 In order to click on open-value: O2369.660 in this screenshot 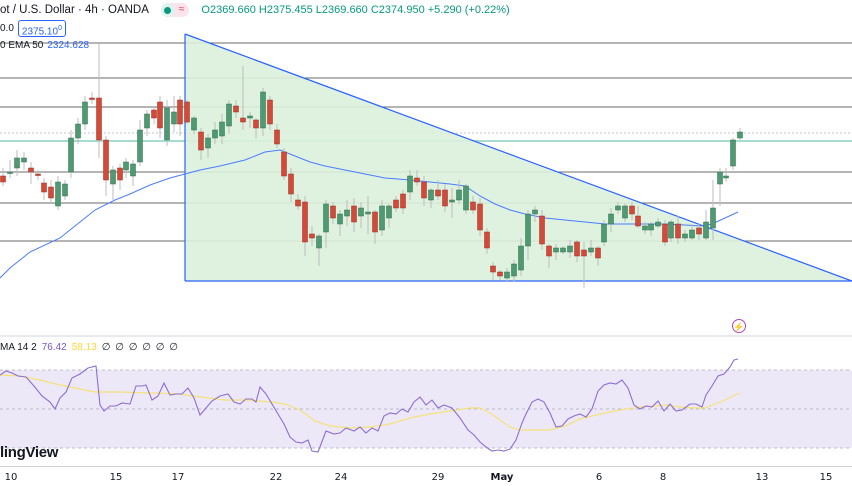, I will do `click(228, 10)`.